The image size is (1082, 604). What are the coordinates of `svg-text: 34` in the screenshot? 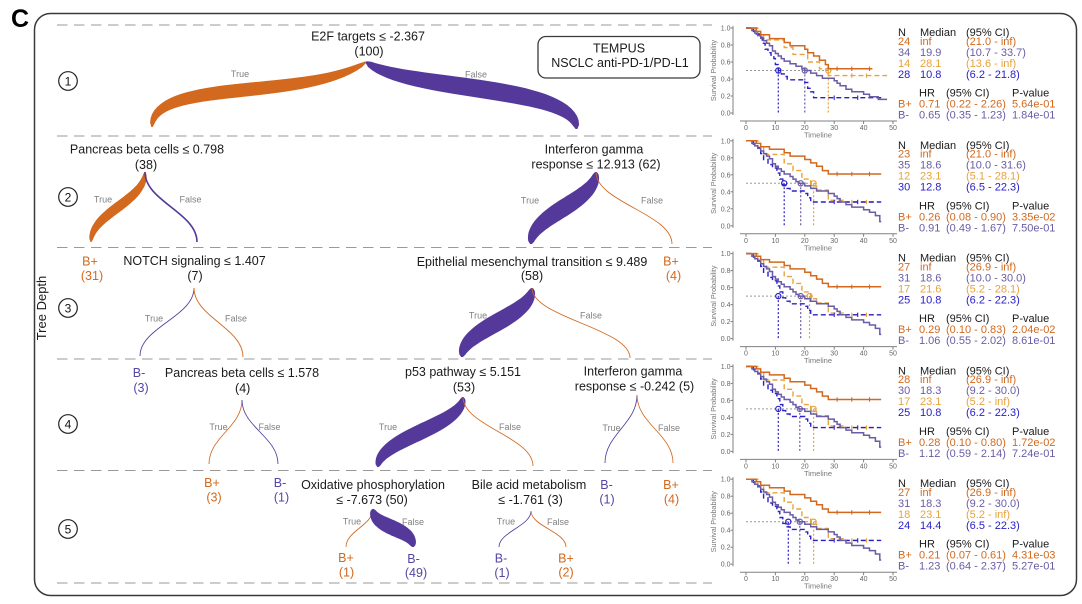 It's located at (904, 53).